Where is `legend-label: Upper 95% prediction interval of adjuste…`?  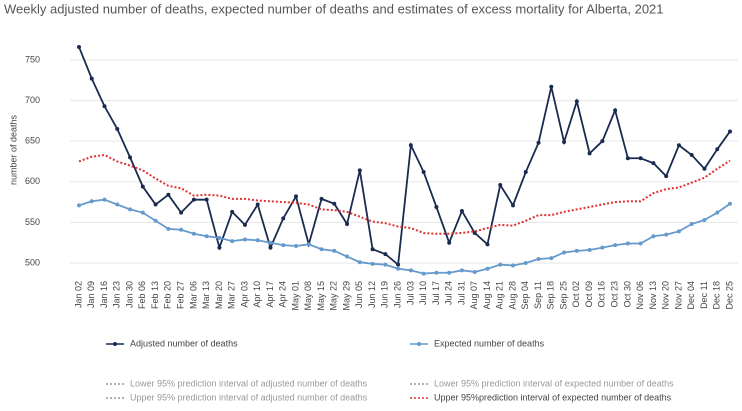 legend-label: Upper 95% prediction interval of adjuste… is located at coordinates (249, 397).